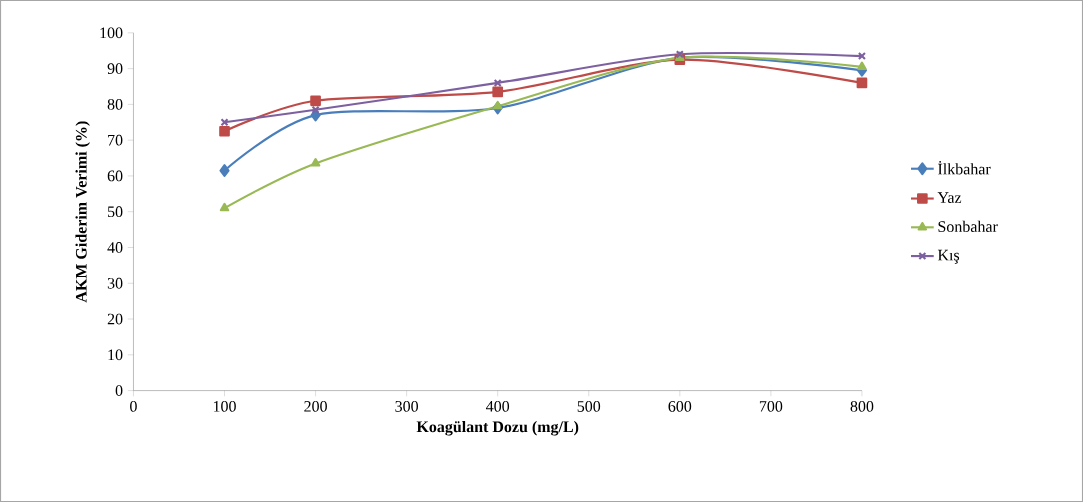 This screenshot has width=1083, height=502. Describe the element at coordinates (224, 406) in the screenshot. I see `x-tick-label: 100` at that location.